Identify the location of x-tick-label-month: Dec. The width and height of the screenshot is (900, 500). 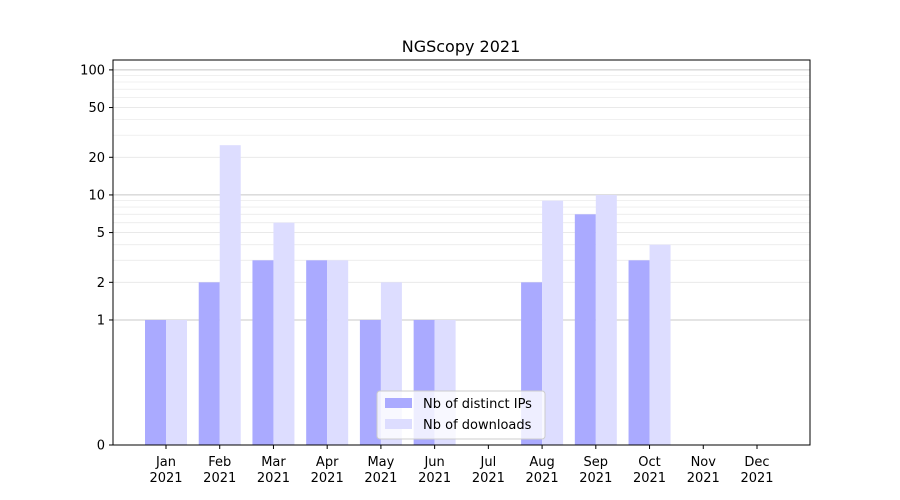
(756, 462).